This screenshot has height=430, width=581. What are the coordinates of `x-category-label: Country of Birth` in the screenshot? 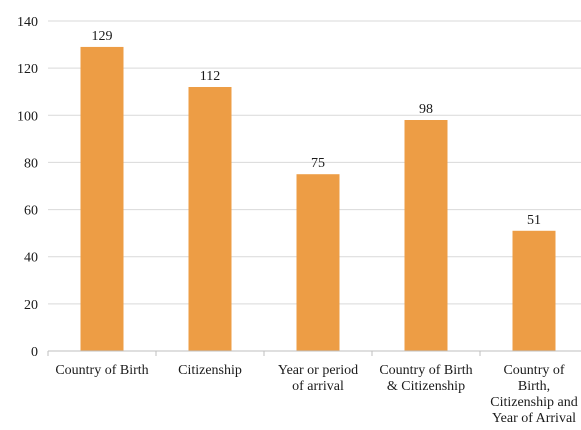 It's located at (101, 370).